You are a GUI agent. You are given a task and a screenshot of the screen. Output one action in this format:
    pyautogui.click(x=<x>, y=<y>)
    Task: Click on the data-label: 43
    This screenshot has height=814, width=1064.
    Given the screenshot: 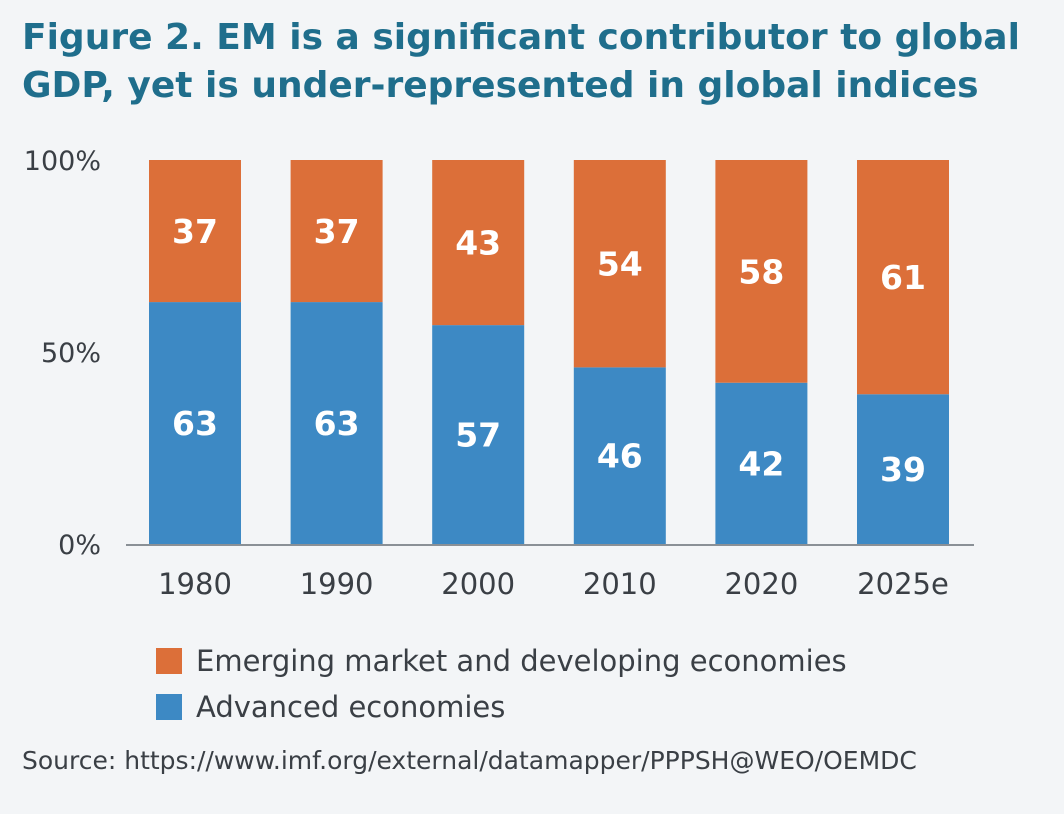 What is the action you would take?
    pyautogui.click(x=478, y=243)
    